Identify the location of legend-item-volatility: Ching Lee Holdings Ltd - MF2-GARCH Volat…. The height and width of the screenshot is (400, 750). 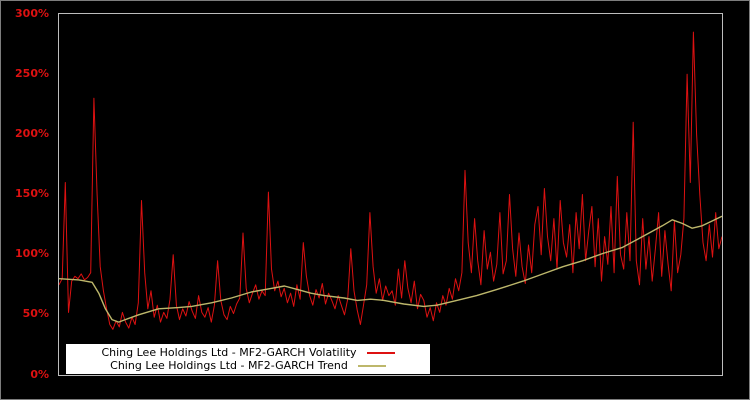
(248, 352).